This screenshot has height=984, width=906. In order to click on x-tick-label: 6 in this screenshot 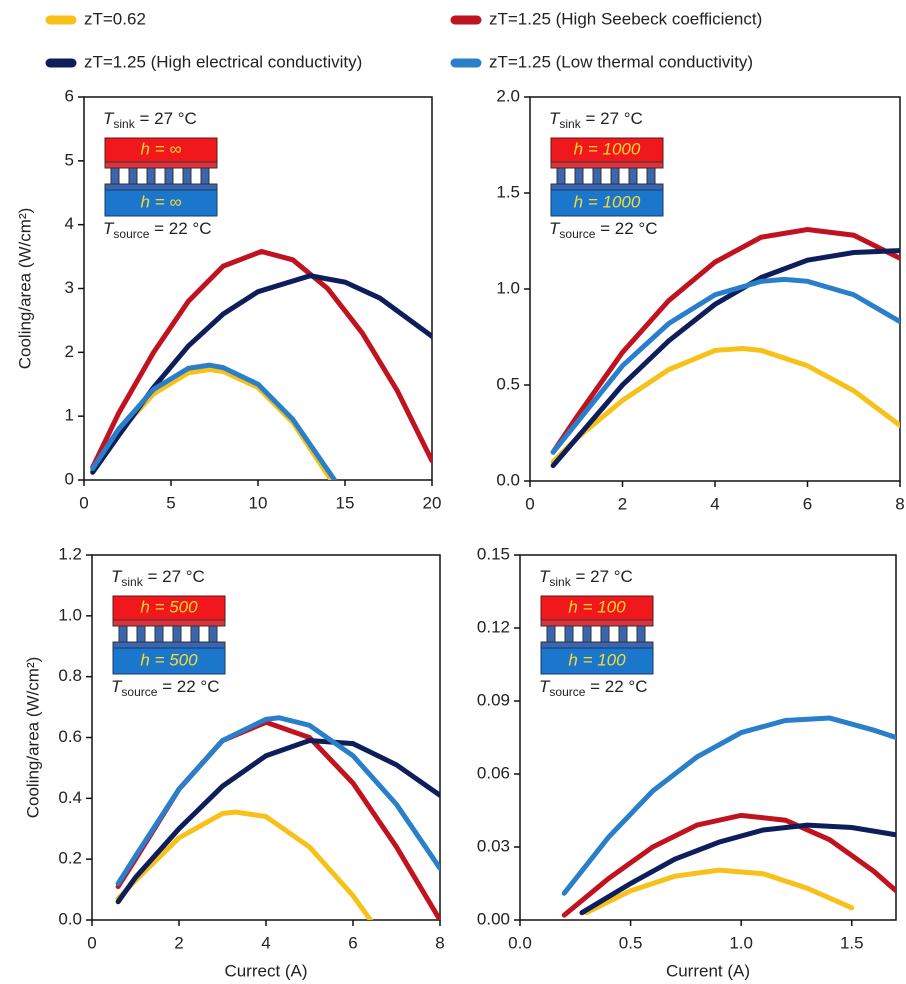, I will do `click(352, 942)`.